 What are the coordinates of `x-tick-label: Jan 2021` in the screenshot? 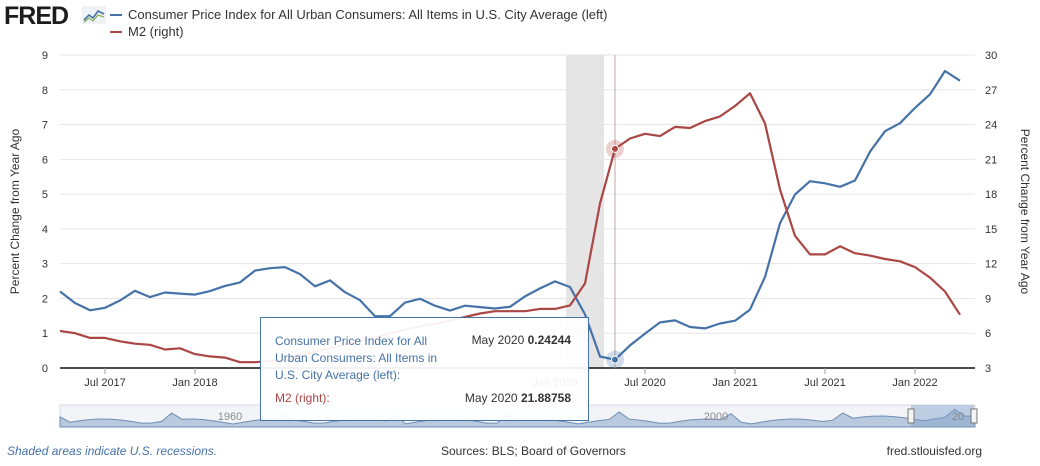 It's located at (734, 383).